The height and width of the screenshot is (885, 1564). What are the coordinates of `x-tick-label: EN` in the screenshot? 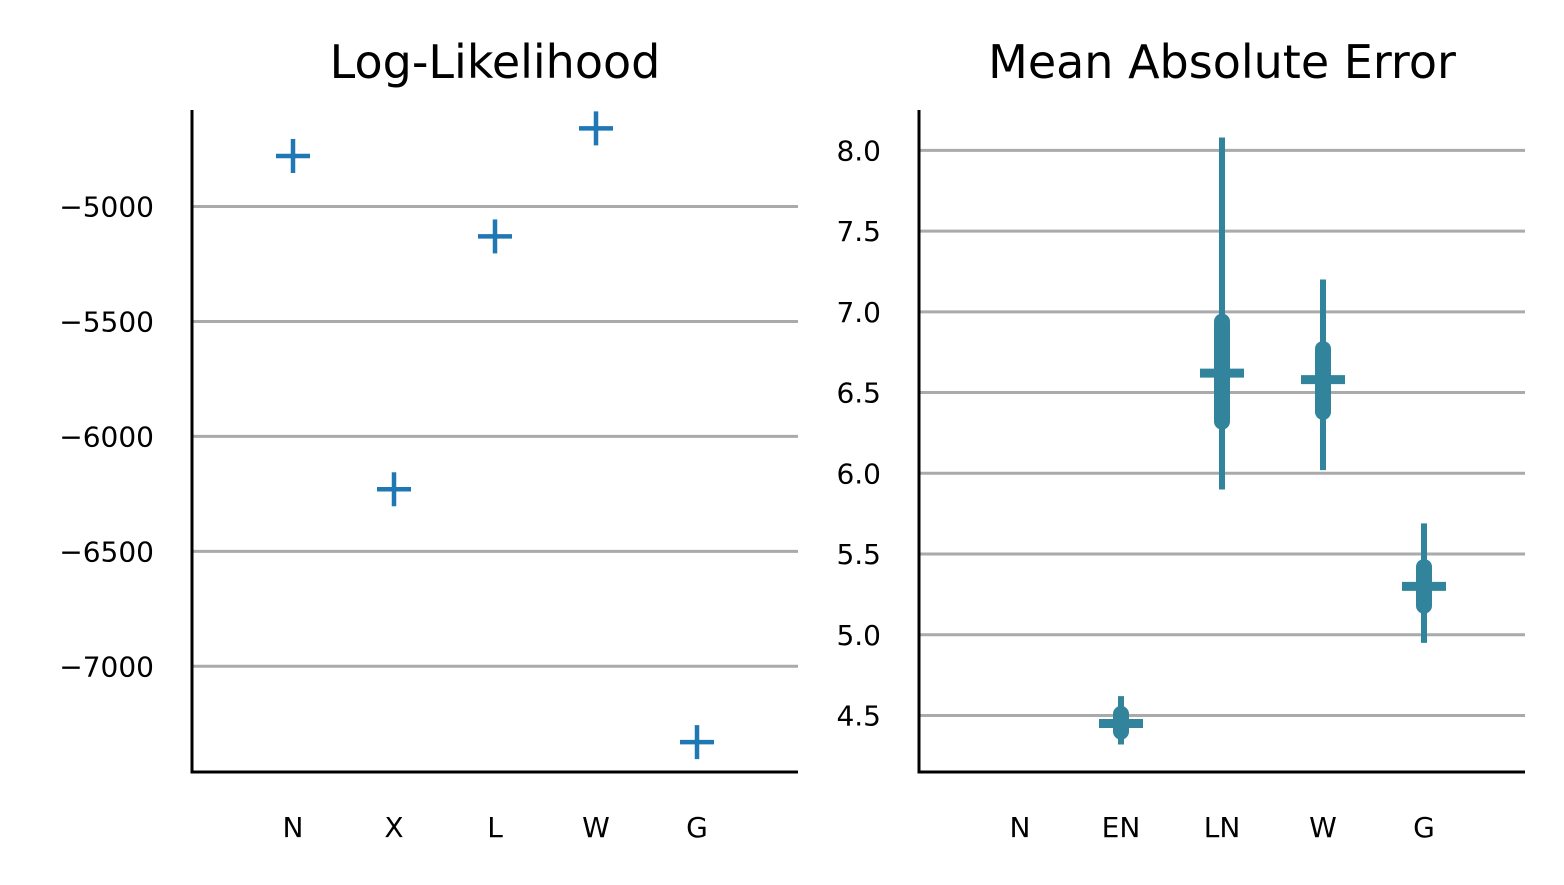 It's located at (1121, 827).